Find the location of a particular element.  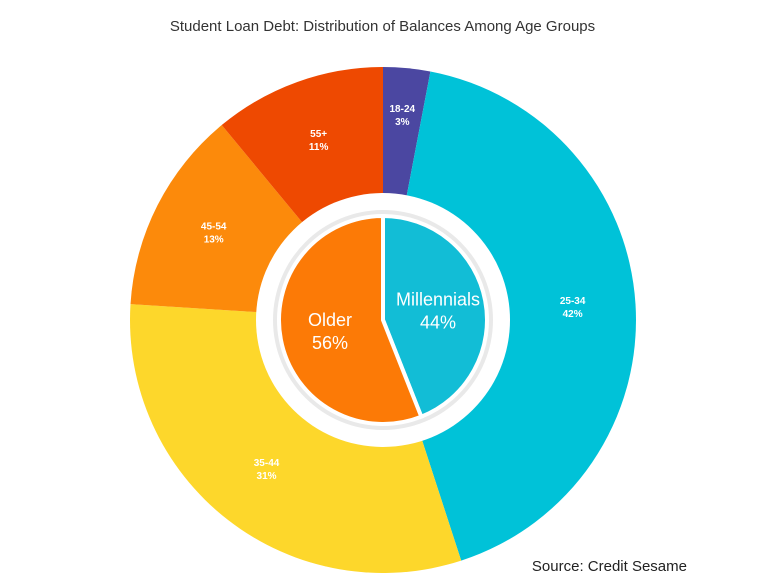

inner-slice-value: 44% is located at coordinates (438, 323).